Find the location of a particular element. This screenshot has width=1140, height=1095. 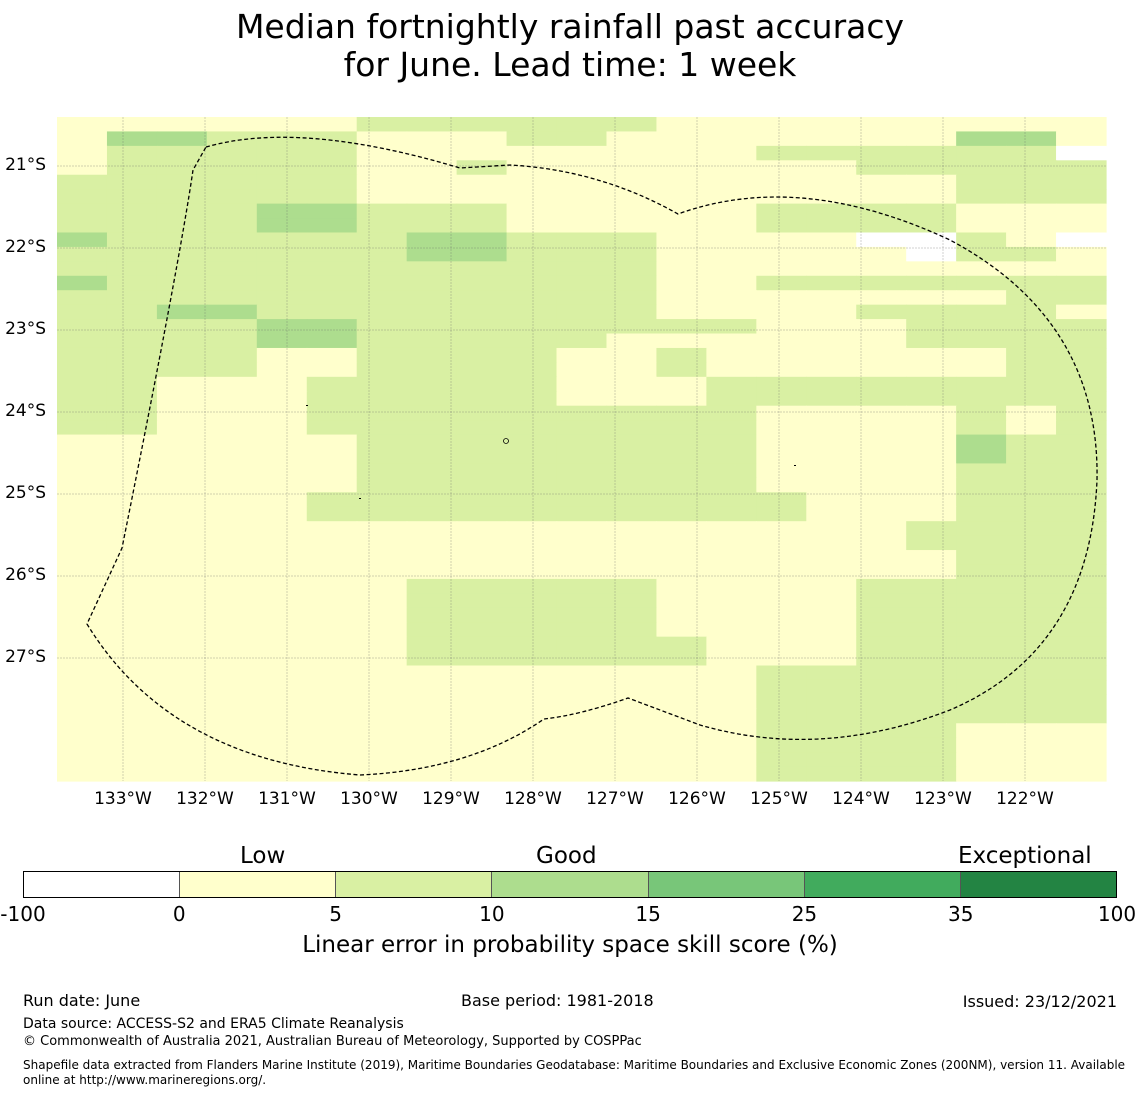

longitude-label: 131°W is located at coordinates (287, 799).